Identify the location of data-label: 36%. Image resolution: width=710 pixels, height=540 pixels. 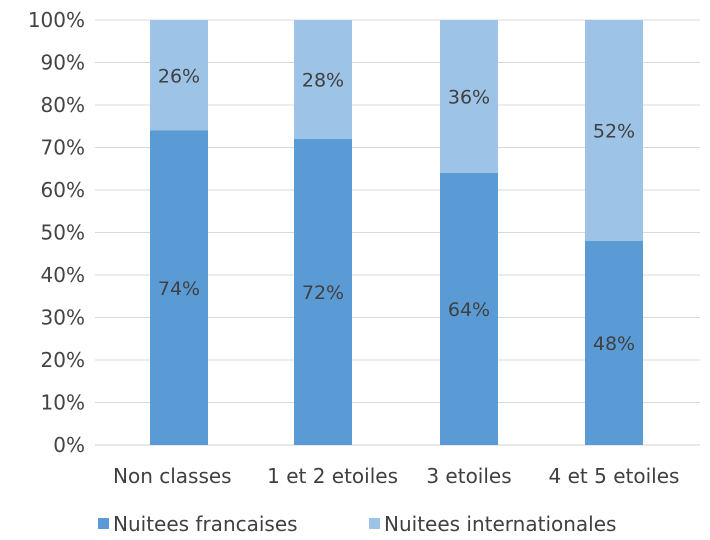
(469, 98).